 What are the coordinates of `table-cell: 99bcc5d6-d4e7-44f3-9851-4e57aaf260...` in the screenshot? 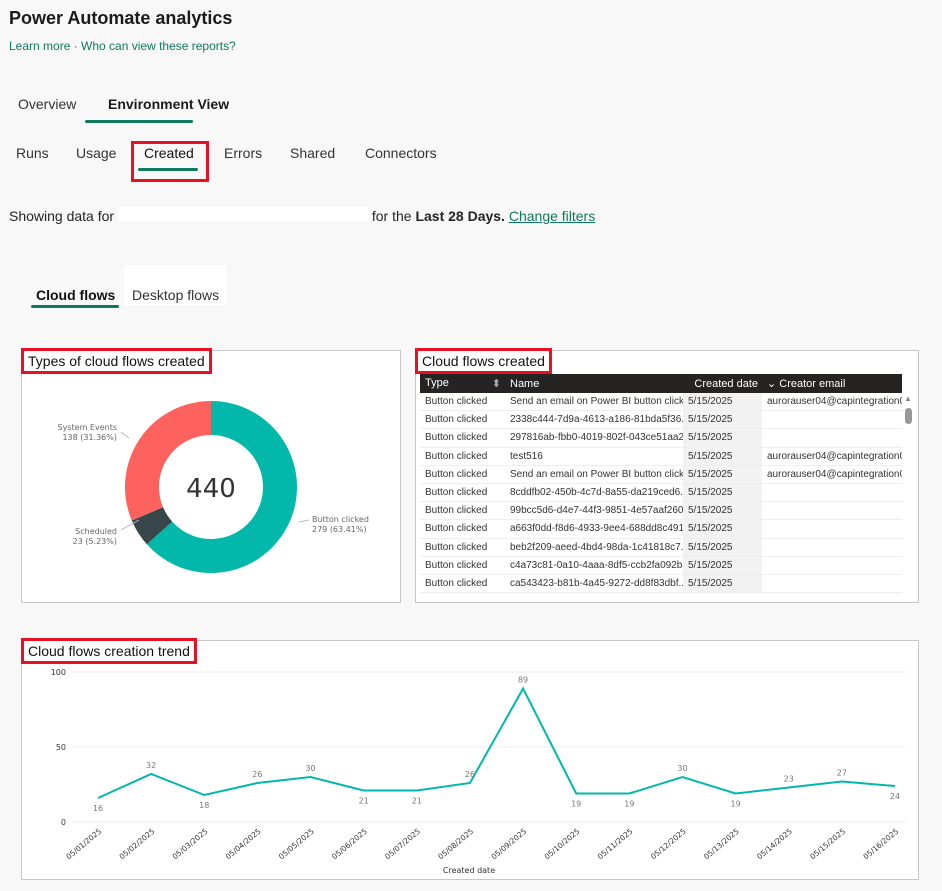 It's located at (596, 511).